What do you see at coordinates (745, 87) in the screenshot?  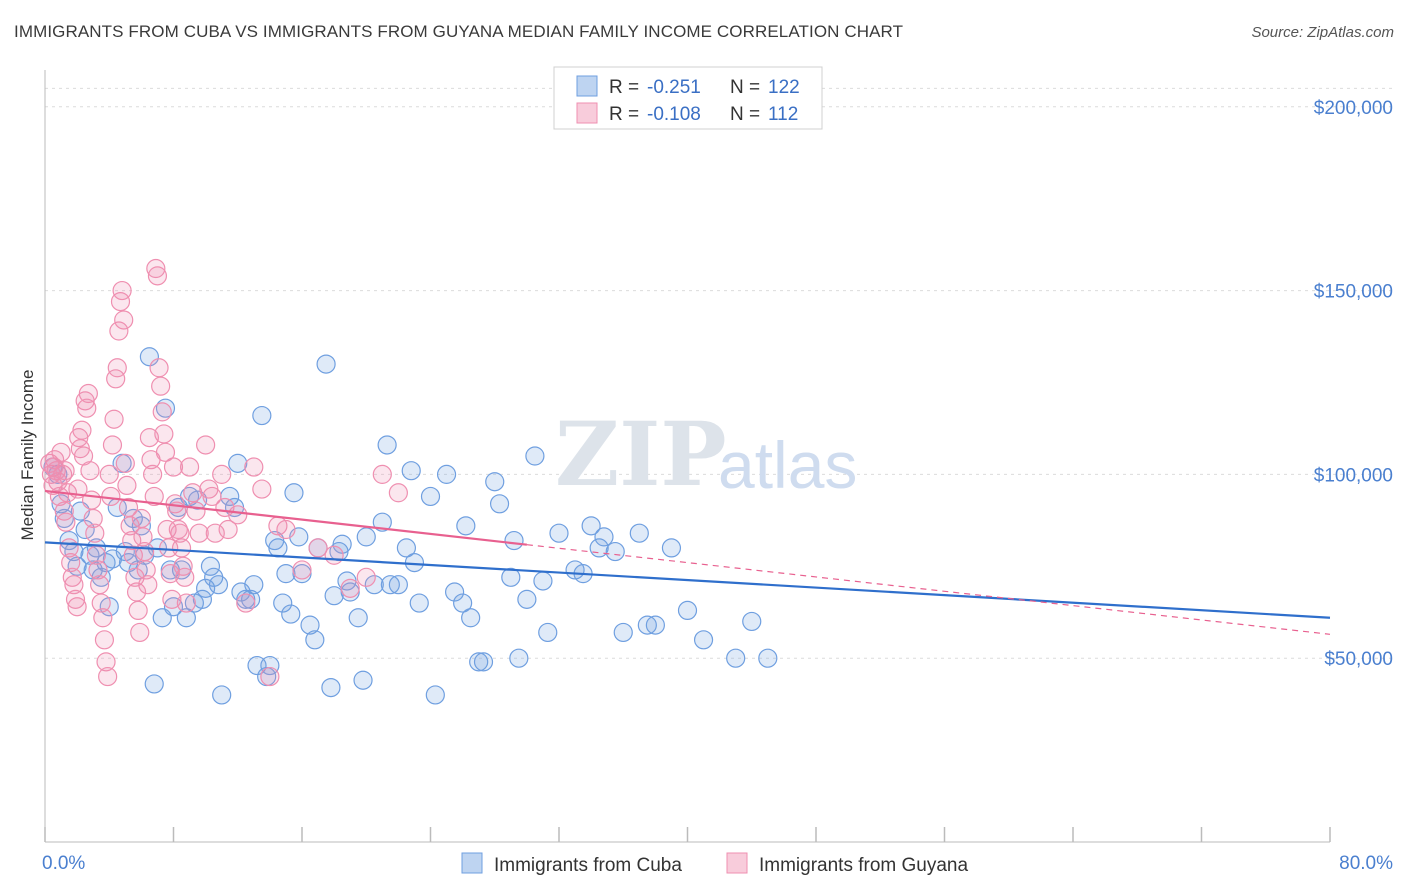 I see `legend-n-label: N =` at bounding box center [745, 87].